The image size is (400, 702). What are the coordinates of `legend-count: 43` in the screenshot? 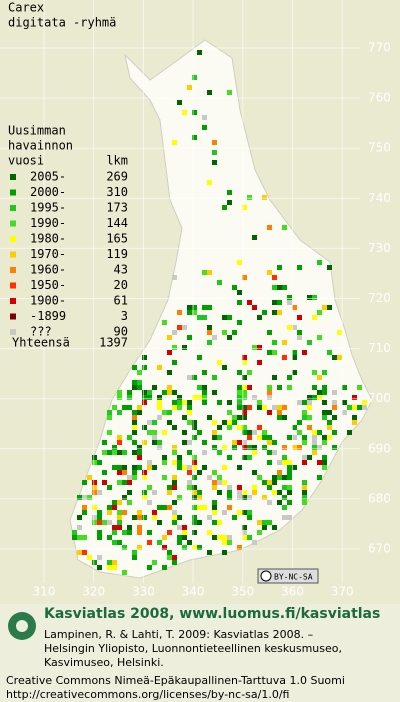 It's located at (121, 270).